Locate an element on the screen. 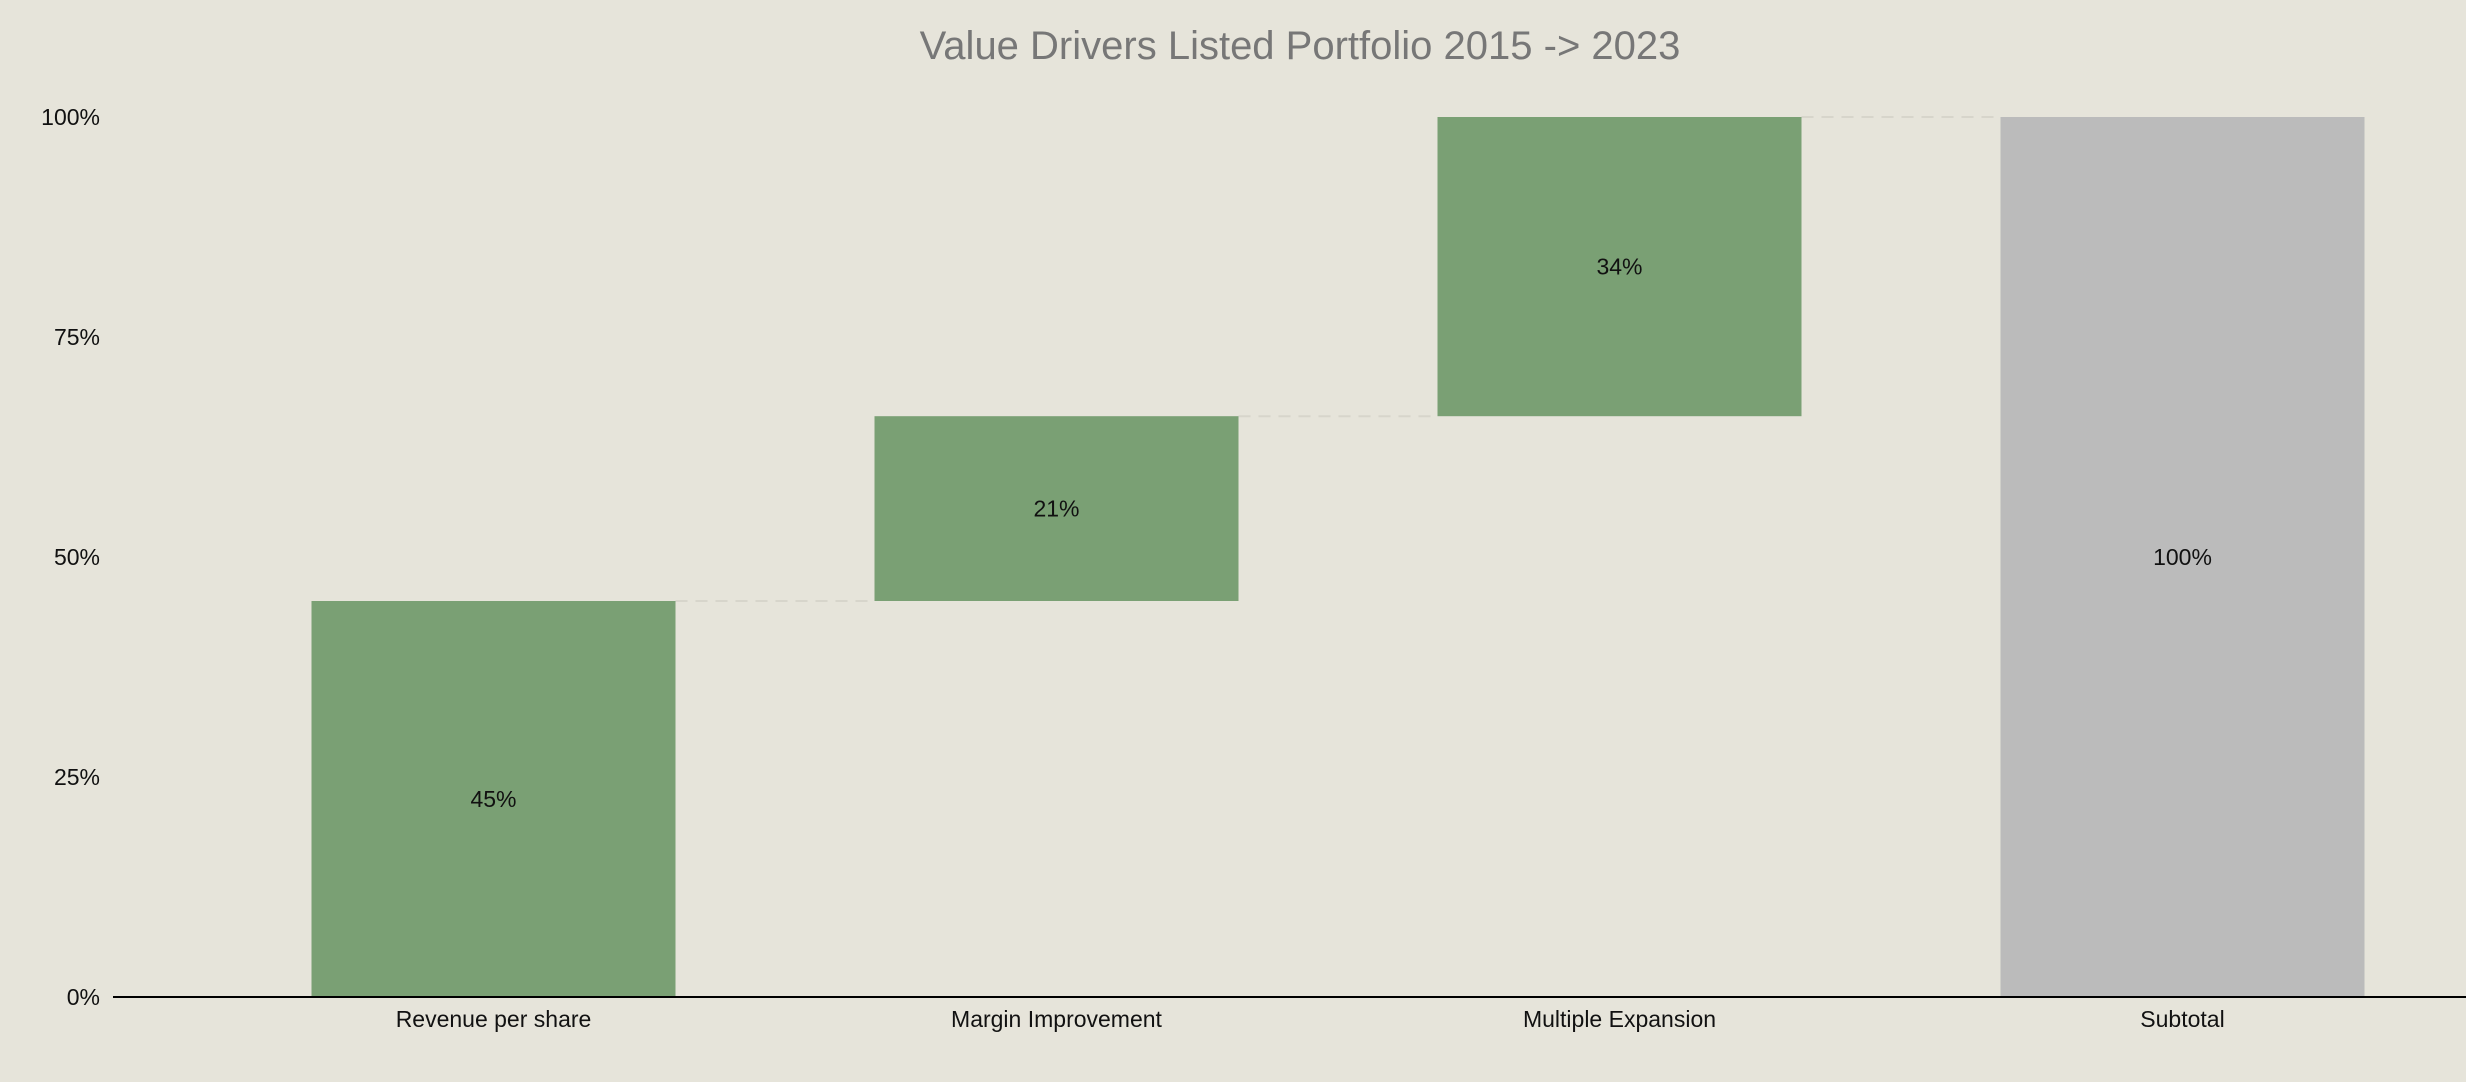 Image resolution: width=2466 pixels, height=1082 pixels. y-tick-label: 25% is located at coordinates (77, 777).